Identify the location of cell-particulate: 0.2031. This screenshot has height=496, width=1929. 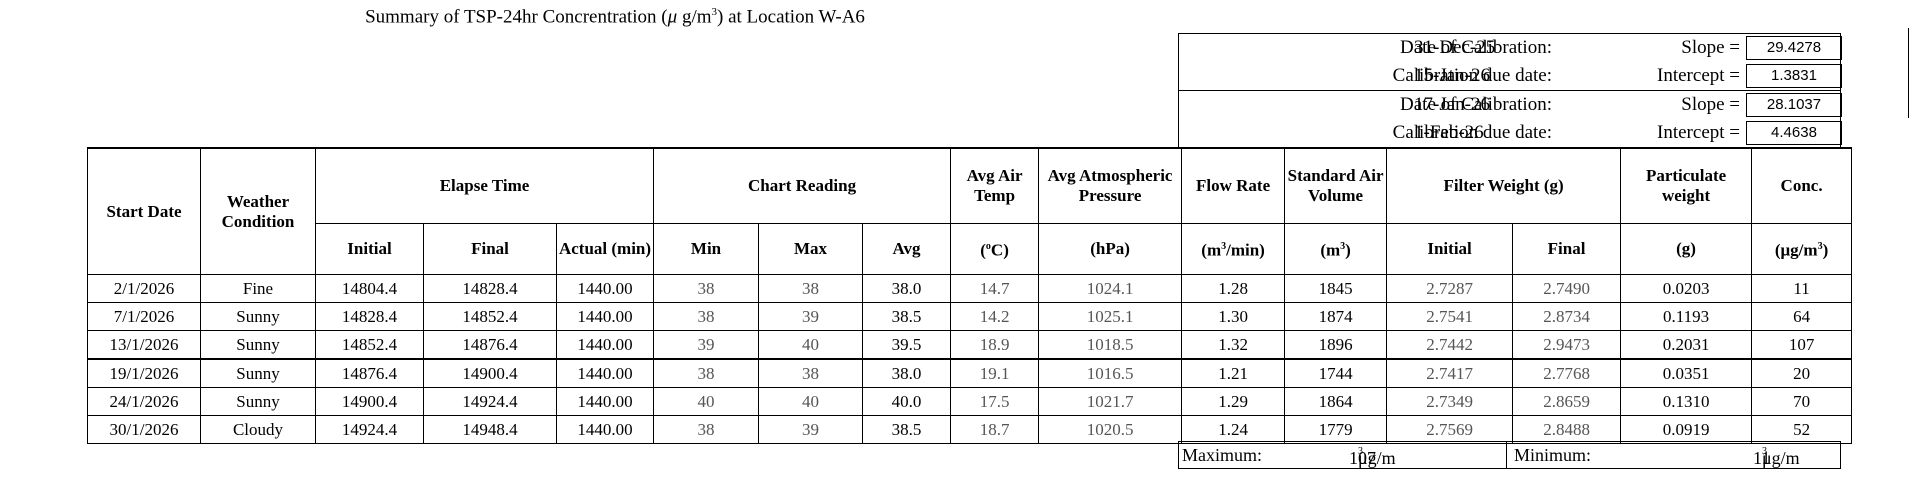
(1686, 345).